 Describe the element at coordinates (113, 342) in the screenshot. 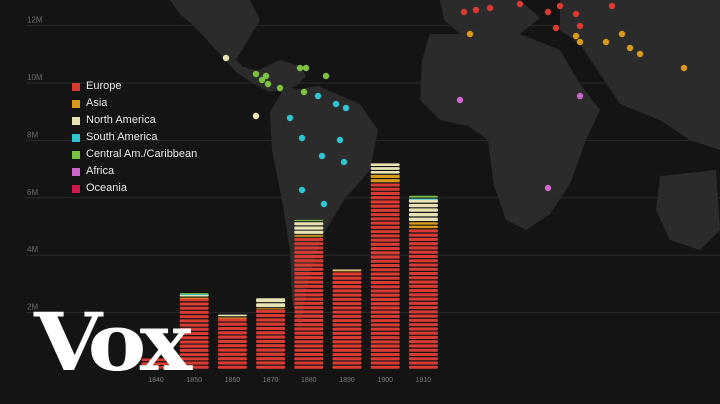

I see `vox-logo-text: Vox` at that location.